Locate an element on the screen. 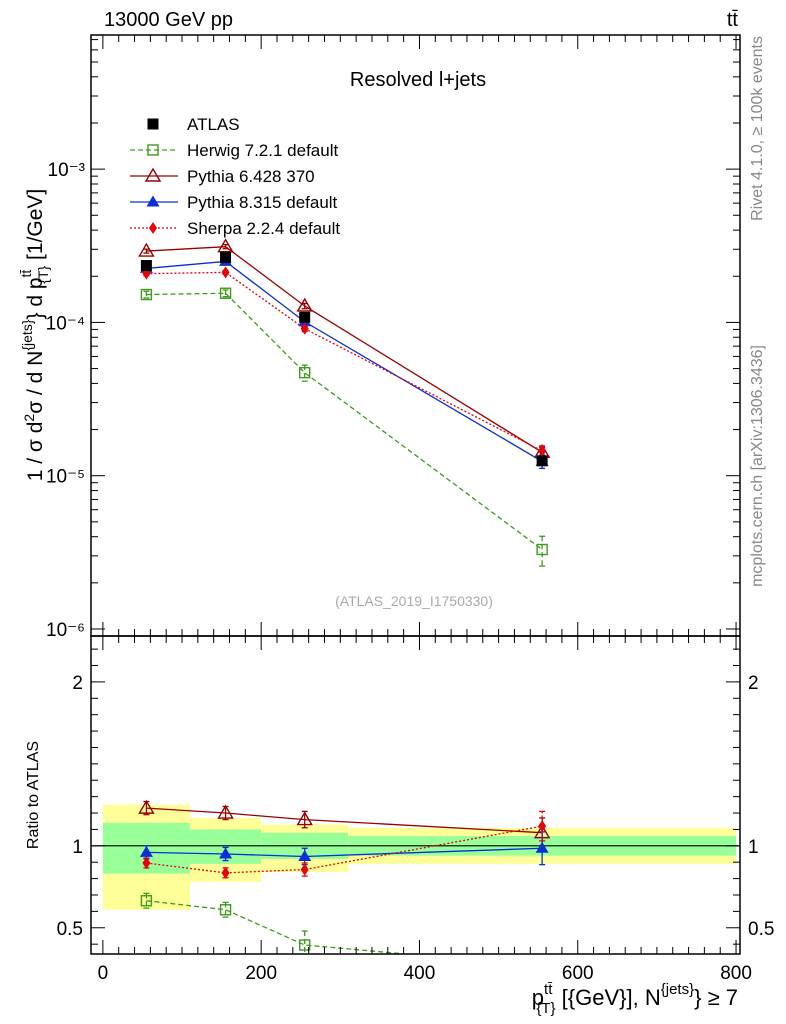 The width and height of the screenshot is (786, 1024). ratio-series-sherpa-2-2-4-default is located at coordinates (344, 844).